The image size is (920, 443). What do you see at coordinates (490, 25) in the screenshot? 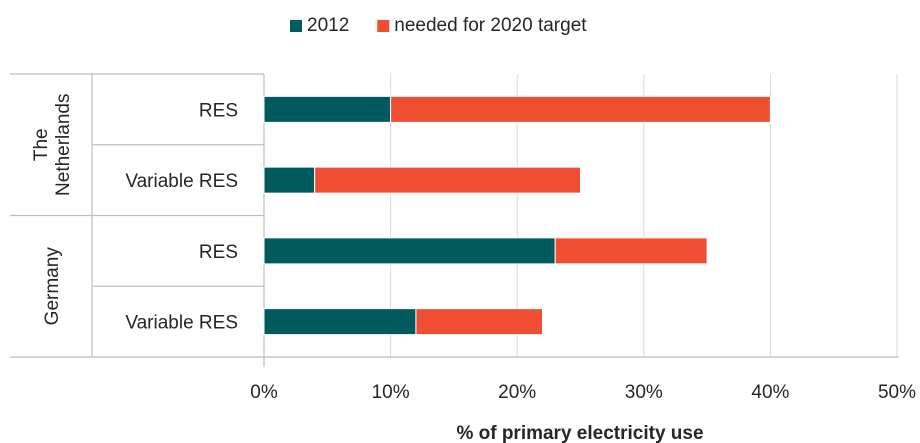
I see `legend-label: needed for 2020 target` at bounding box center [490, 25].